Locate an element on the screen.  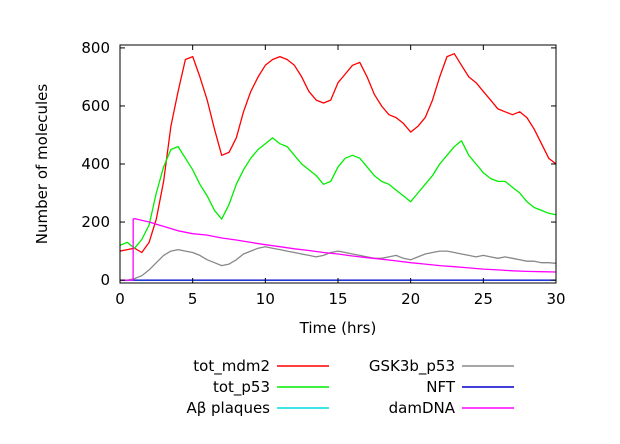
y-tick-label: 600 is located at coordinates (95, 106).